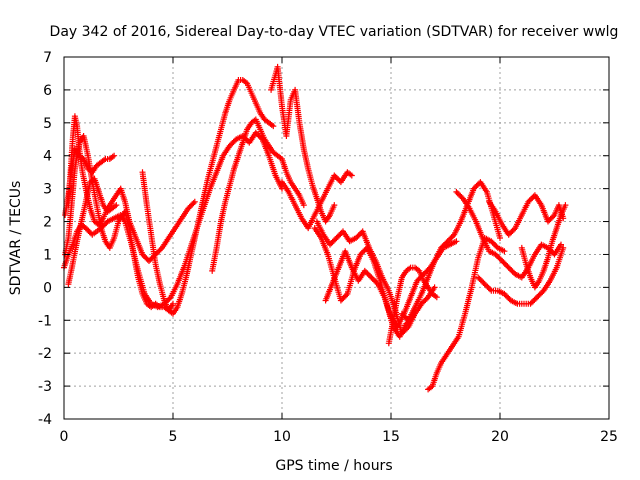  I want to click on x-tick-label: 25, so click(609, 437).